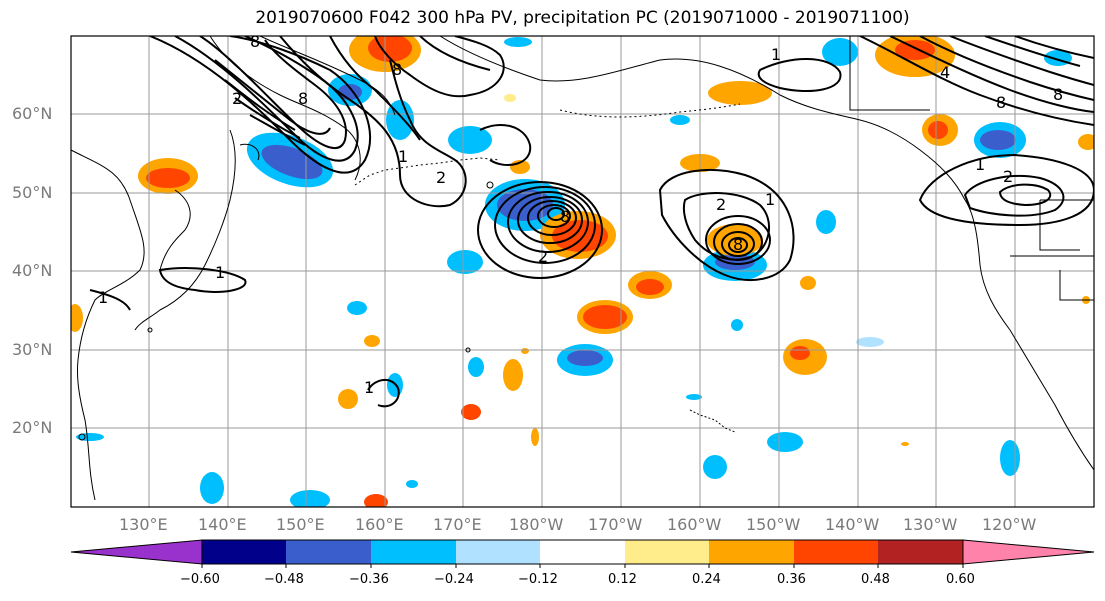  What do you see at coordinates (143, 524) in the screenshot?
I see `lon-label: 130°E` at bounding box center [143, 524].